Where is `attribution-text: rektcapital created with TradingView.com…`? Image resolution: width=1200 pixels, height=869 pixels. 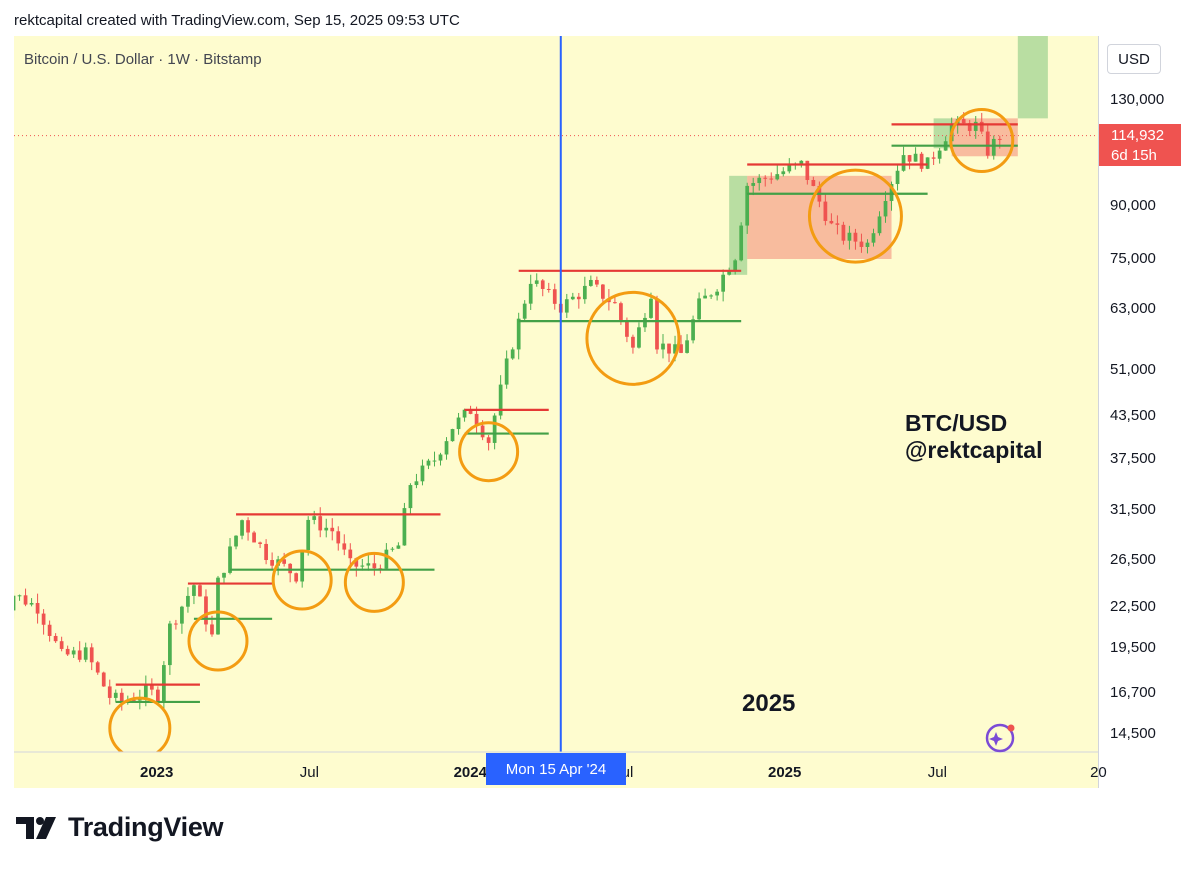
attribution-text: rektcapital created with TradingView.com… is located at coordinates (237, 20).